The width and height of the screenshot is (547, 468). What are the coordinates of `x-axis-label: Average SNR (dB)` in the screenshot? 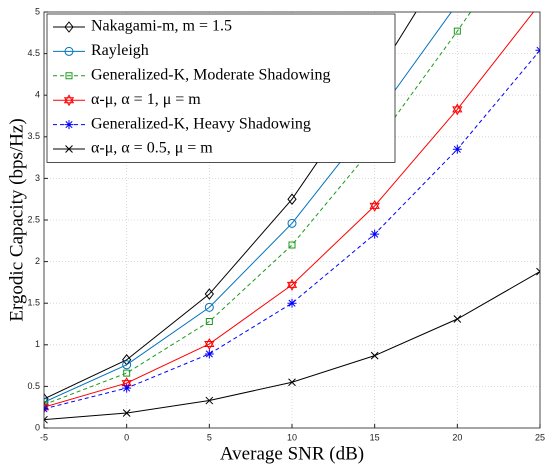 It's located at (292, 453).